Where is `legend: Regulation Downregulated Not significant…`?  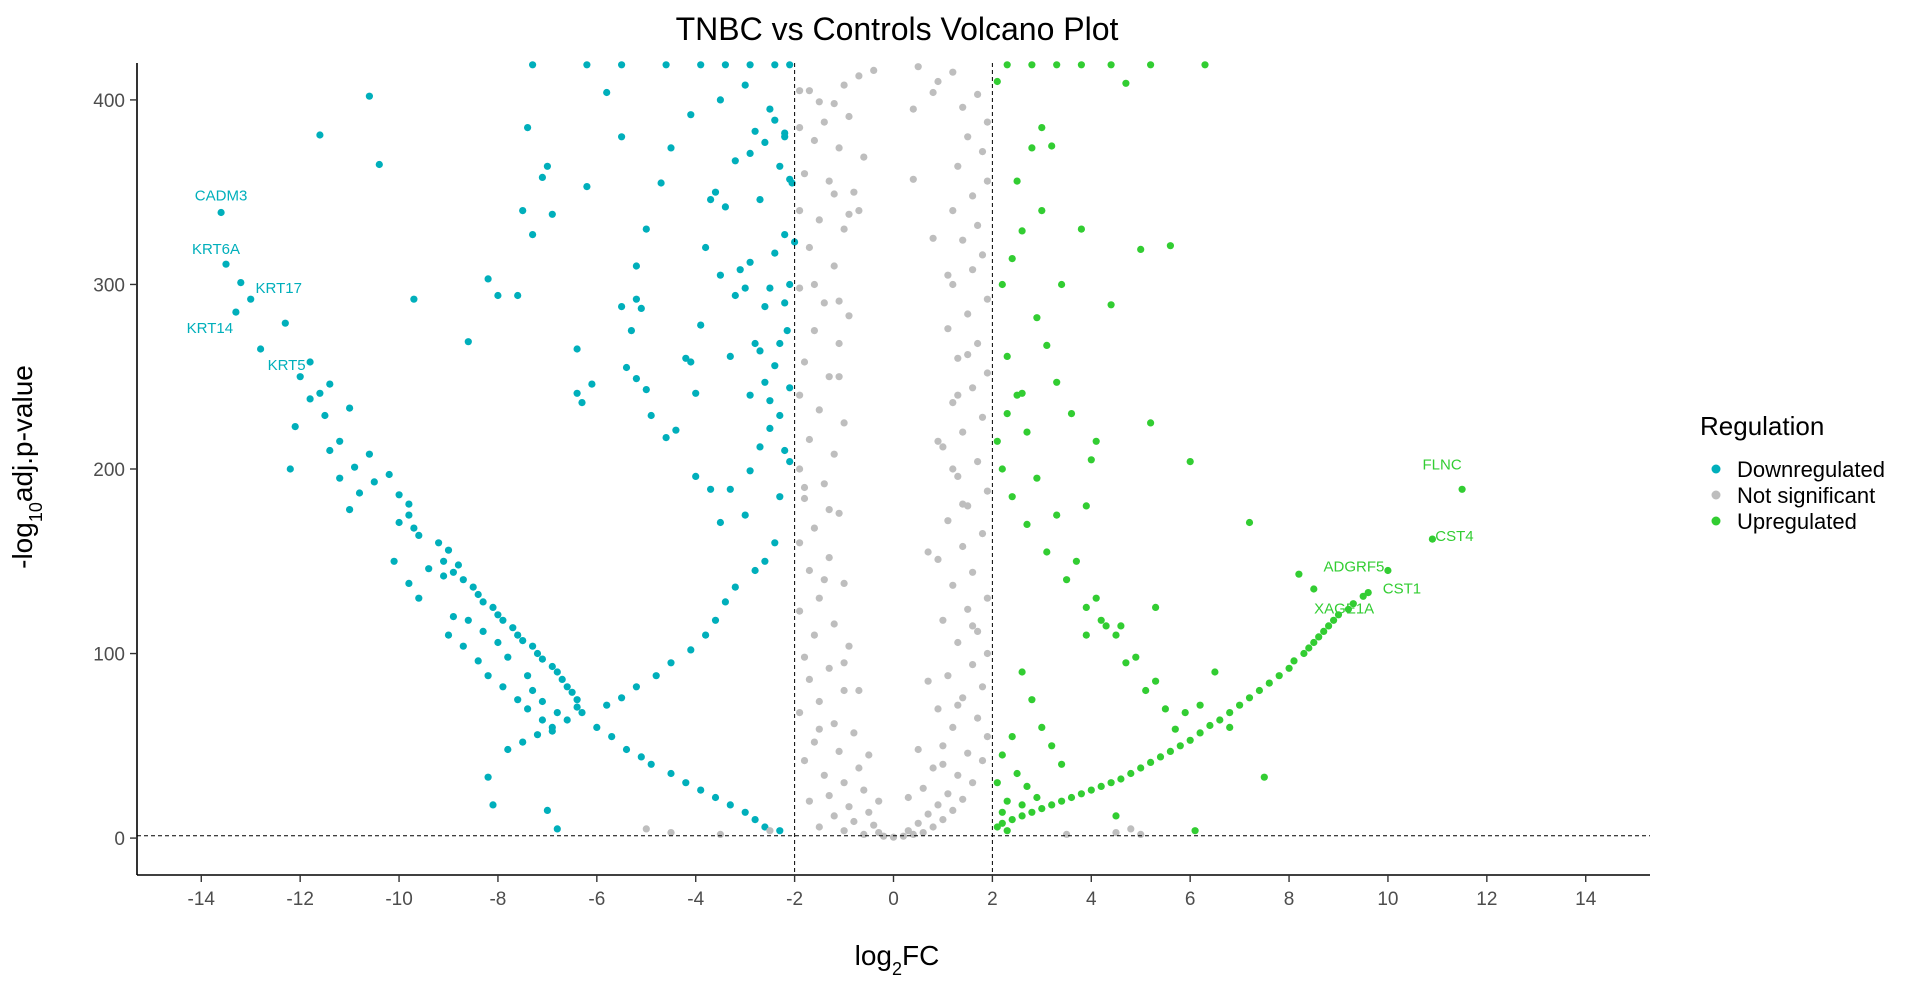
legend: Regulation Downregulated Not significant… is located at coordinates (1792, 472).